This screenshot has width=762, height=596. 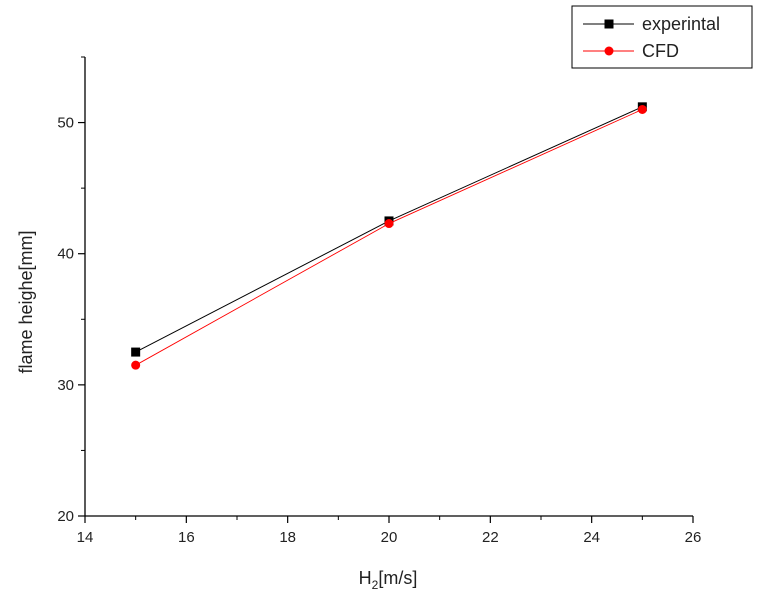 What do you see at coordinates (375, 585) in the screenshot?
I see `x-axis-label-subscript: 2` at bounding box center [375, 585].